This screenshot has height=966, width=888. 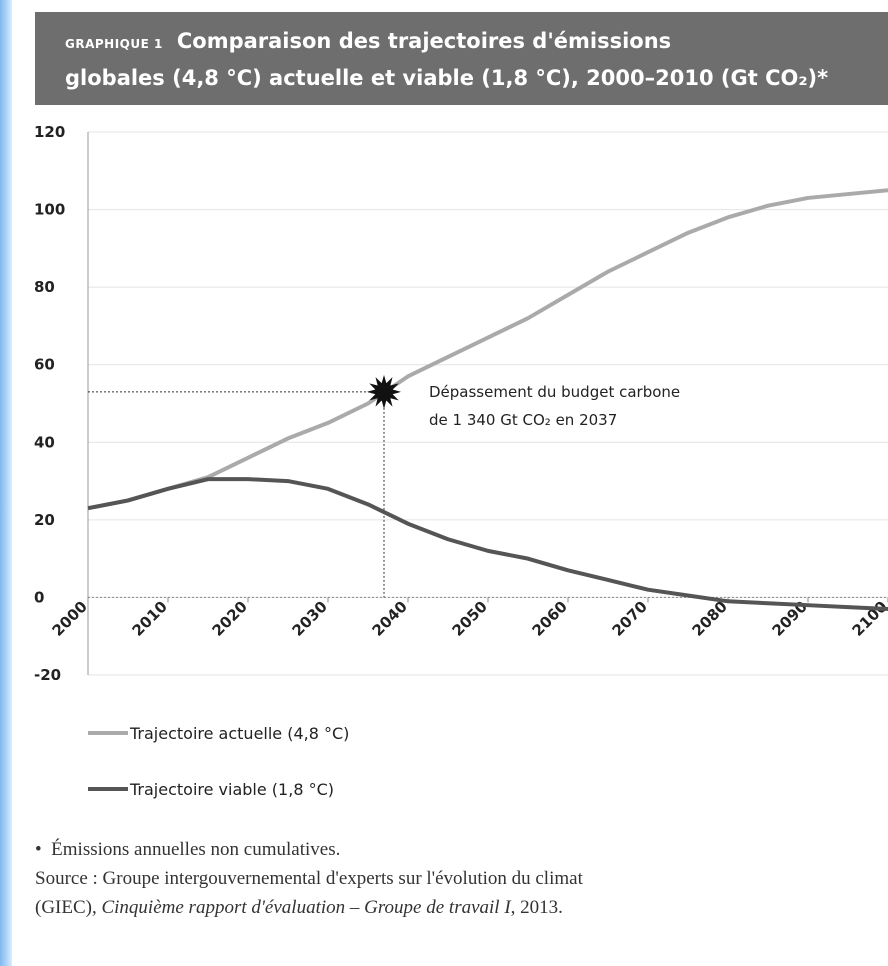 I want to click on y-tick-label: 40, so click(x=44, y=442).